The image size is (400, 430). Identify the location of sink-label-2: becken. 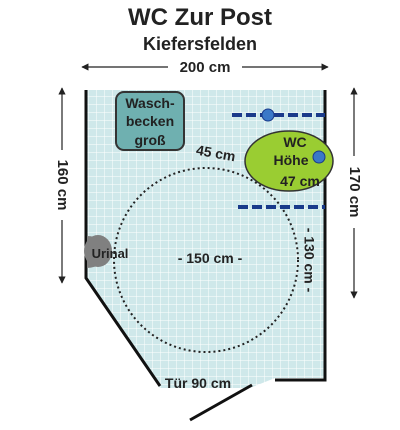
(150, 121).